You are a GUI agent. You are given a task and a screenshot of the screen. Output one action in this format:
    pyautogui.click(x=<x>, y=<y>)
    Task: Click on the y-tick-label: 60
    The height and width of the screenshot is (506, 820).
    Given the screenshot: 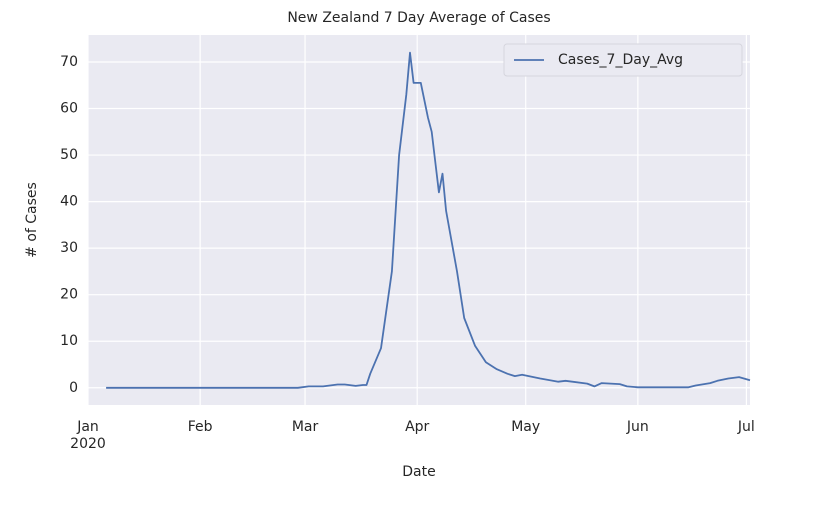 What is the action you would take?
    pyautogui.click(x=69, y=109)
    